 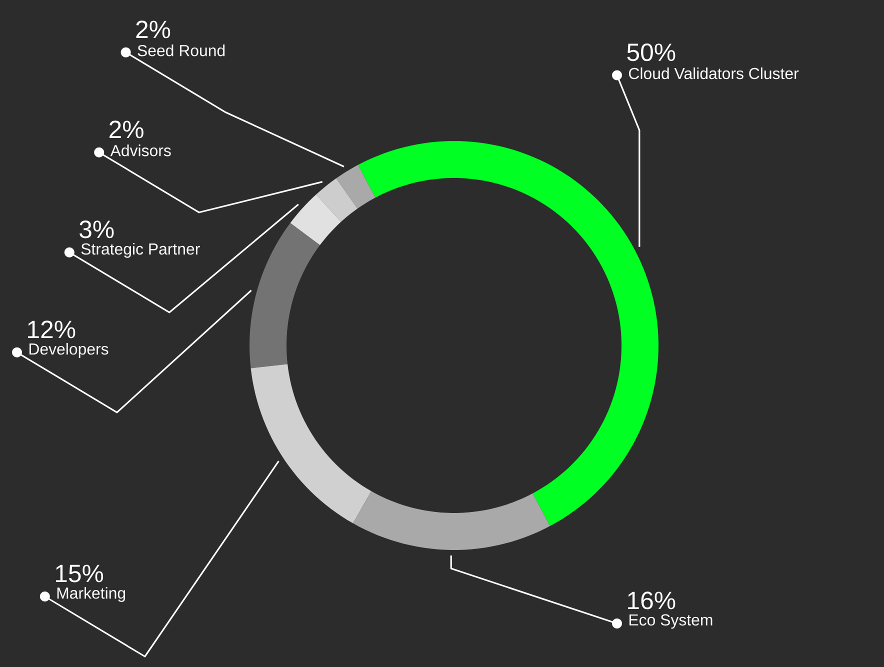 What do you see at coordinates (181, 50) in the screenshot?
I see `slice-label: Seed Round` at bounding box center [181, 50].